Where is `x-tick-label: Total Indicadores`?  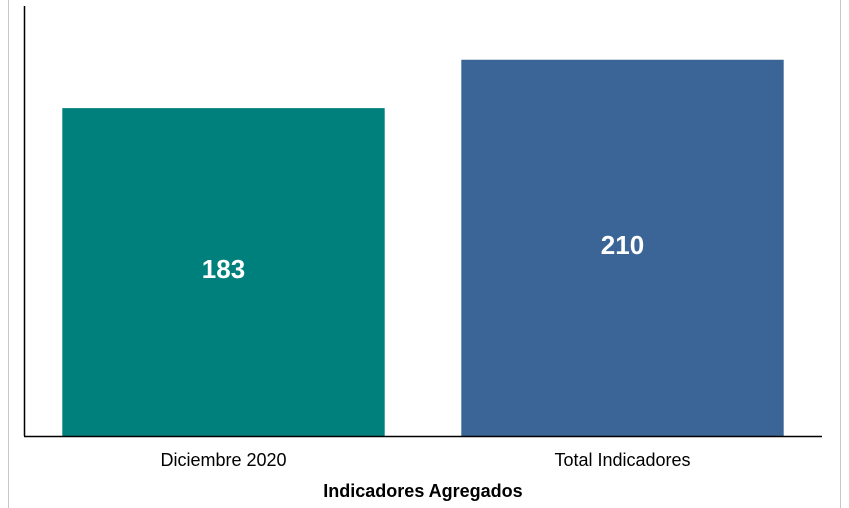 x-tick-label: Total Indicadores is located at coordinates (622, 460).